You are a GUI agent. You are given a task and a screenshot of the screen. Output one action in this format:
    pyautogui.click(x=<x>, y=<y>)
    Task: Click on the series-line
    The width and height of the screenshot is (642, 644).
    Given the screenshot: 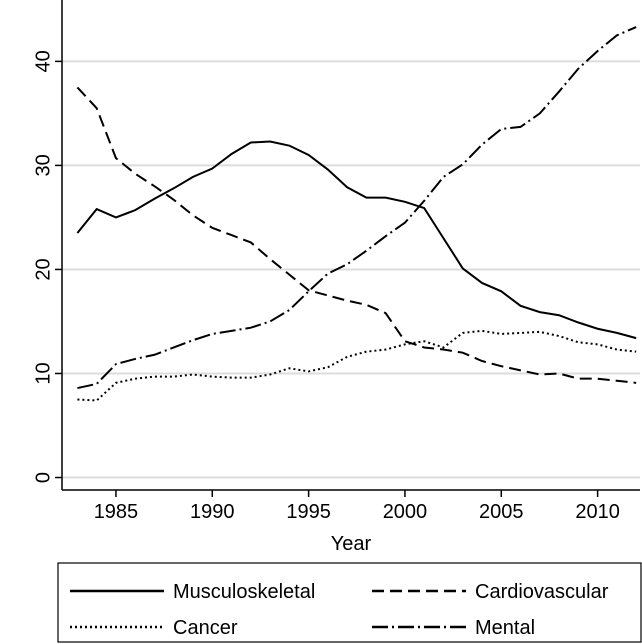 What is the action you would take?
    pyautogui.click(x=357, y=365)
    